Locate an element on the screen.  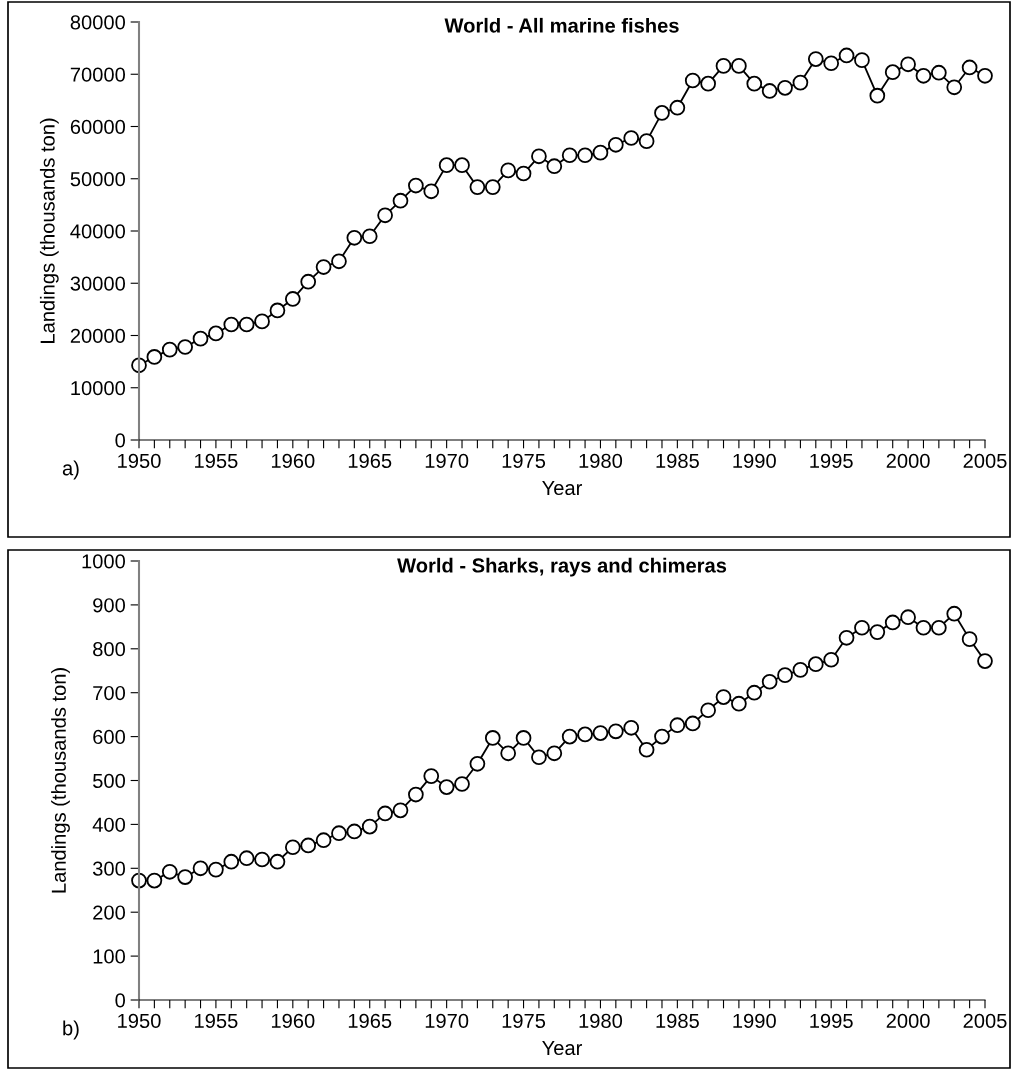
y-tick-label: 50000 is located at coordinates (98, 179).